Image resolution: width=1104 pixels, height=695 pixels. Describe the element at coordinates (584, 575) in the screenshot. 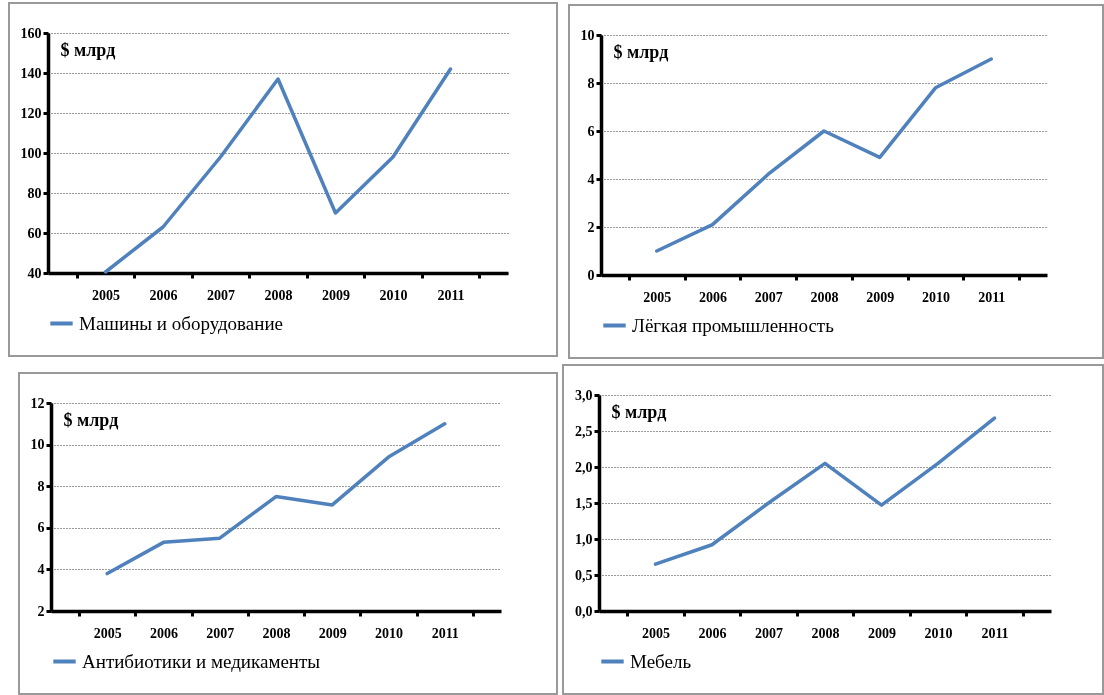

I see `y-tick-label: 0,5` at that location.